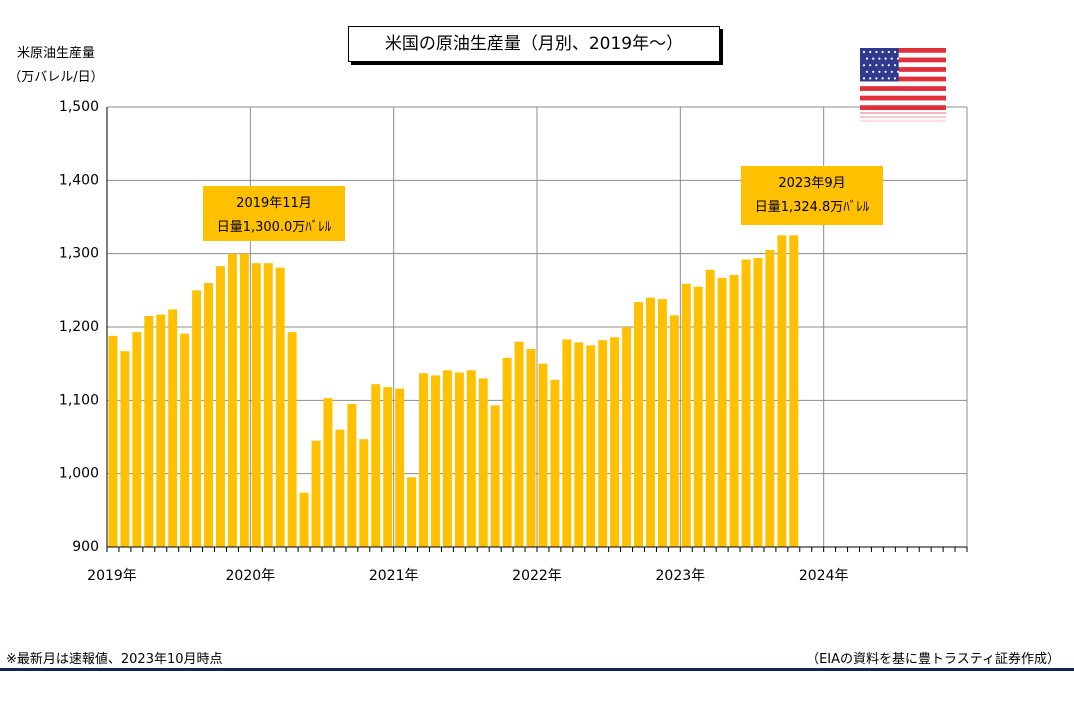  What do you see at coordinates (56, 77) in the screenshot?
I see `y-axis-label-line2: （万バレル/日）` at bounding box center [56, 77].